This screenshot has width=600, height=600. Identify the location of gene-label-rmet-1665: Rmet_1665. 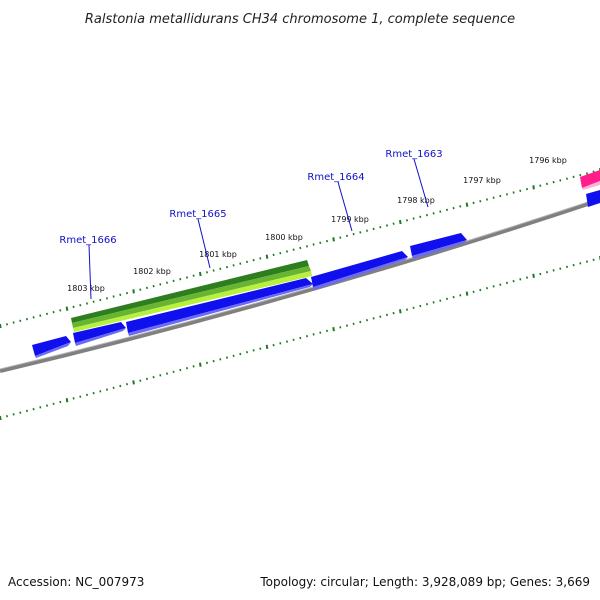
(197, 214).